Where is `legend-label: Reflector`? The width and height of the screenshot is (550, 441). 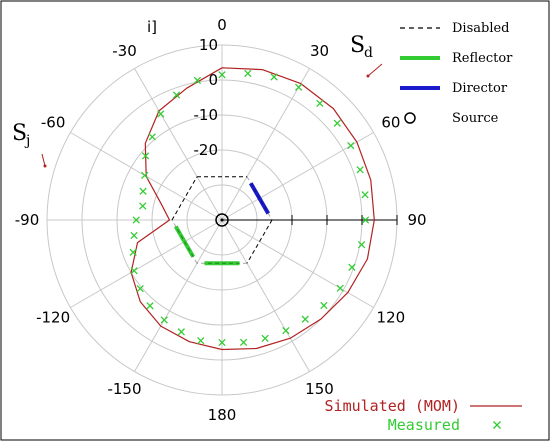 legend-label: Reflector is located at coordinates (482, 58).